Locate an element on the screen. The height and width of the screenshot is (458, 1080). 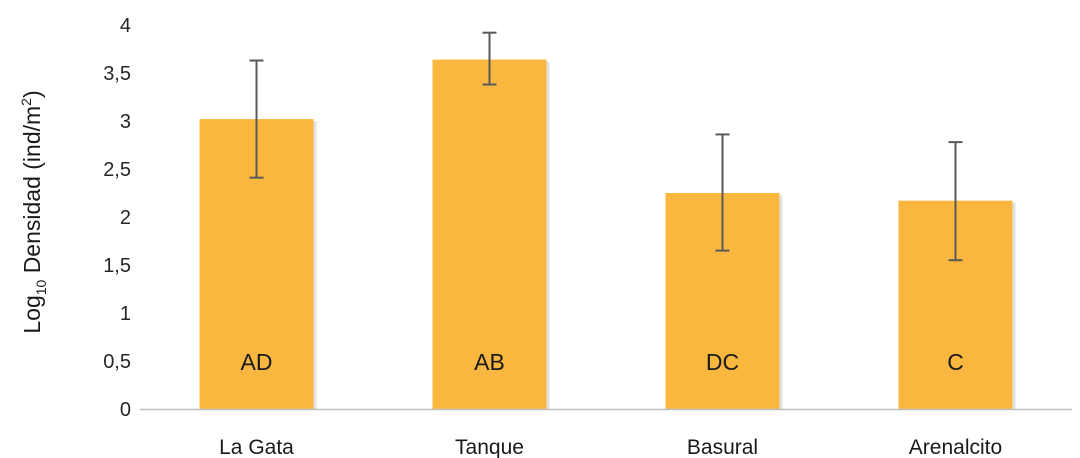
y-axis-title: Log10 Densidad (ind/m2) is located at coordinates (33, 211).